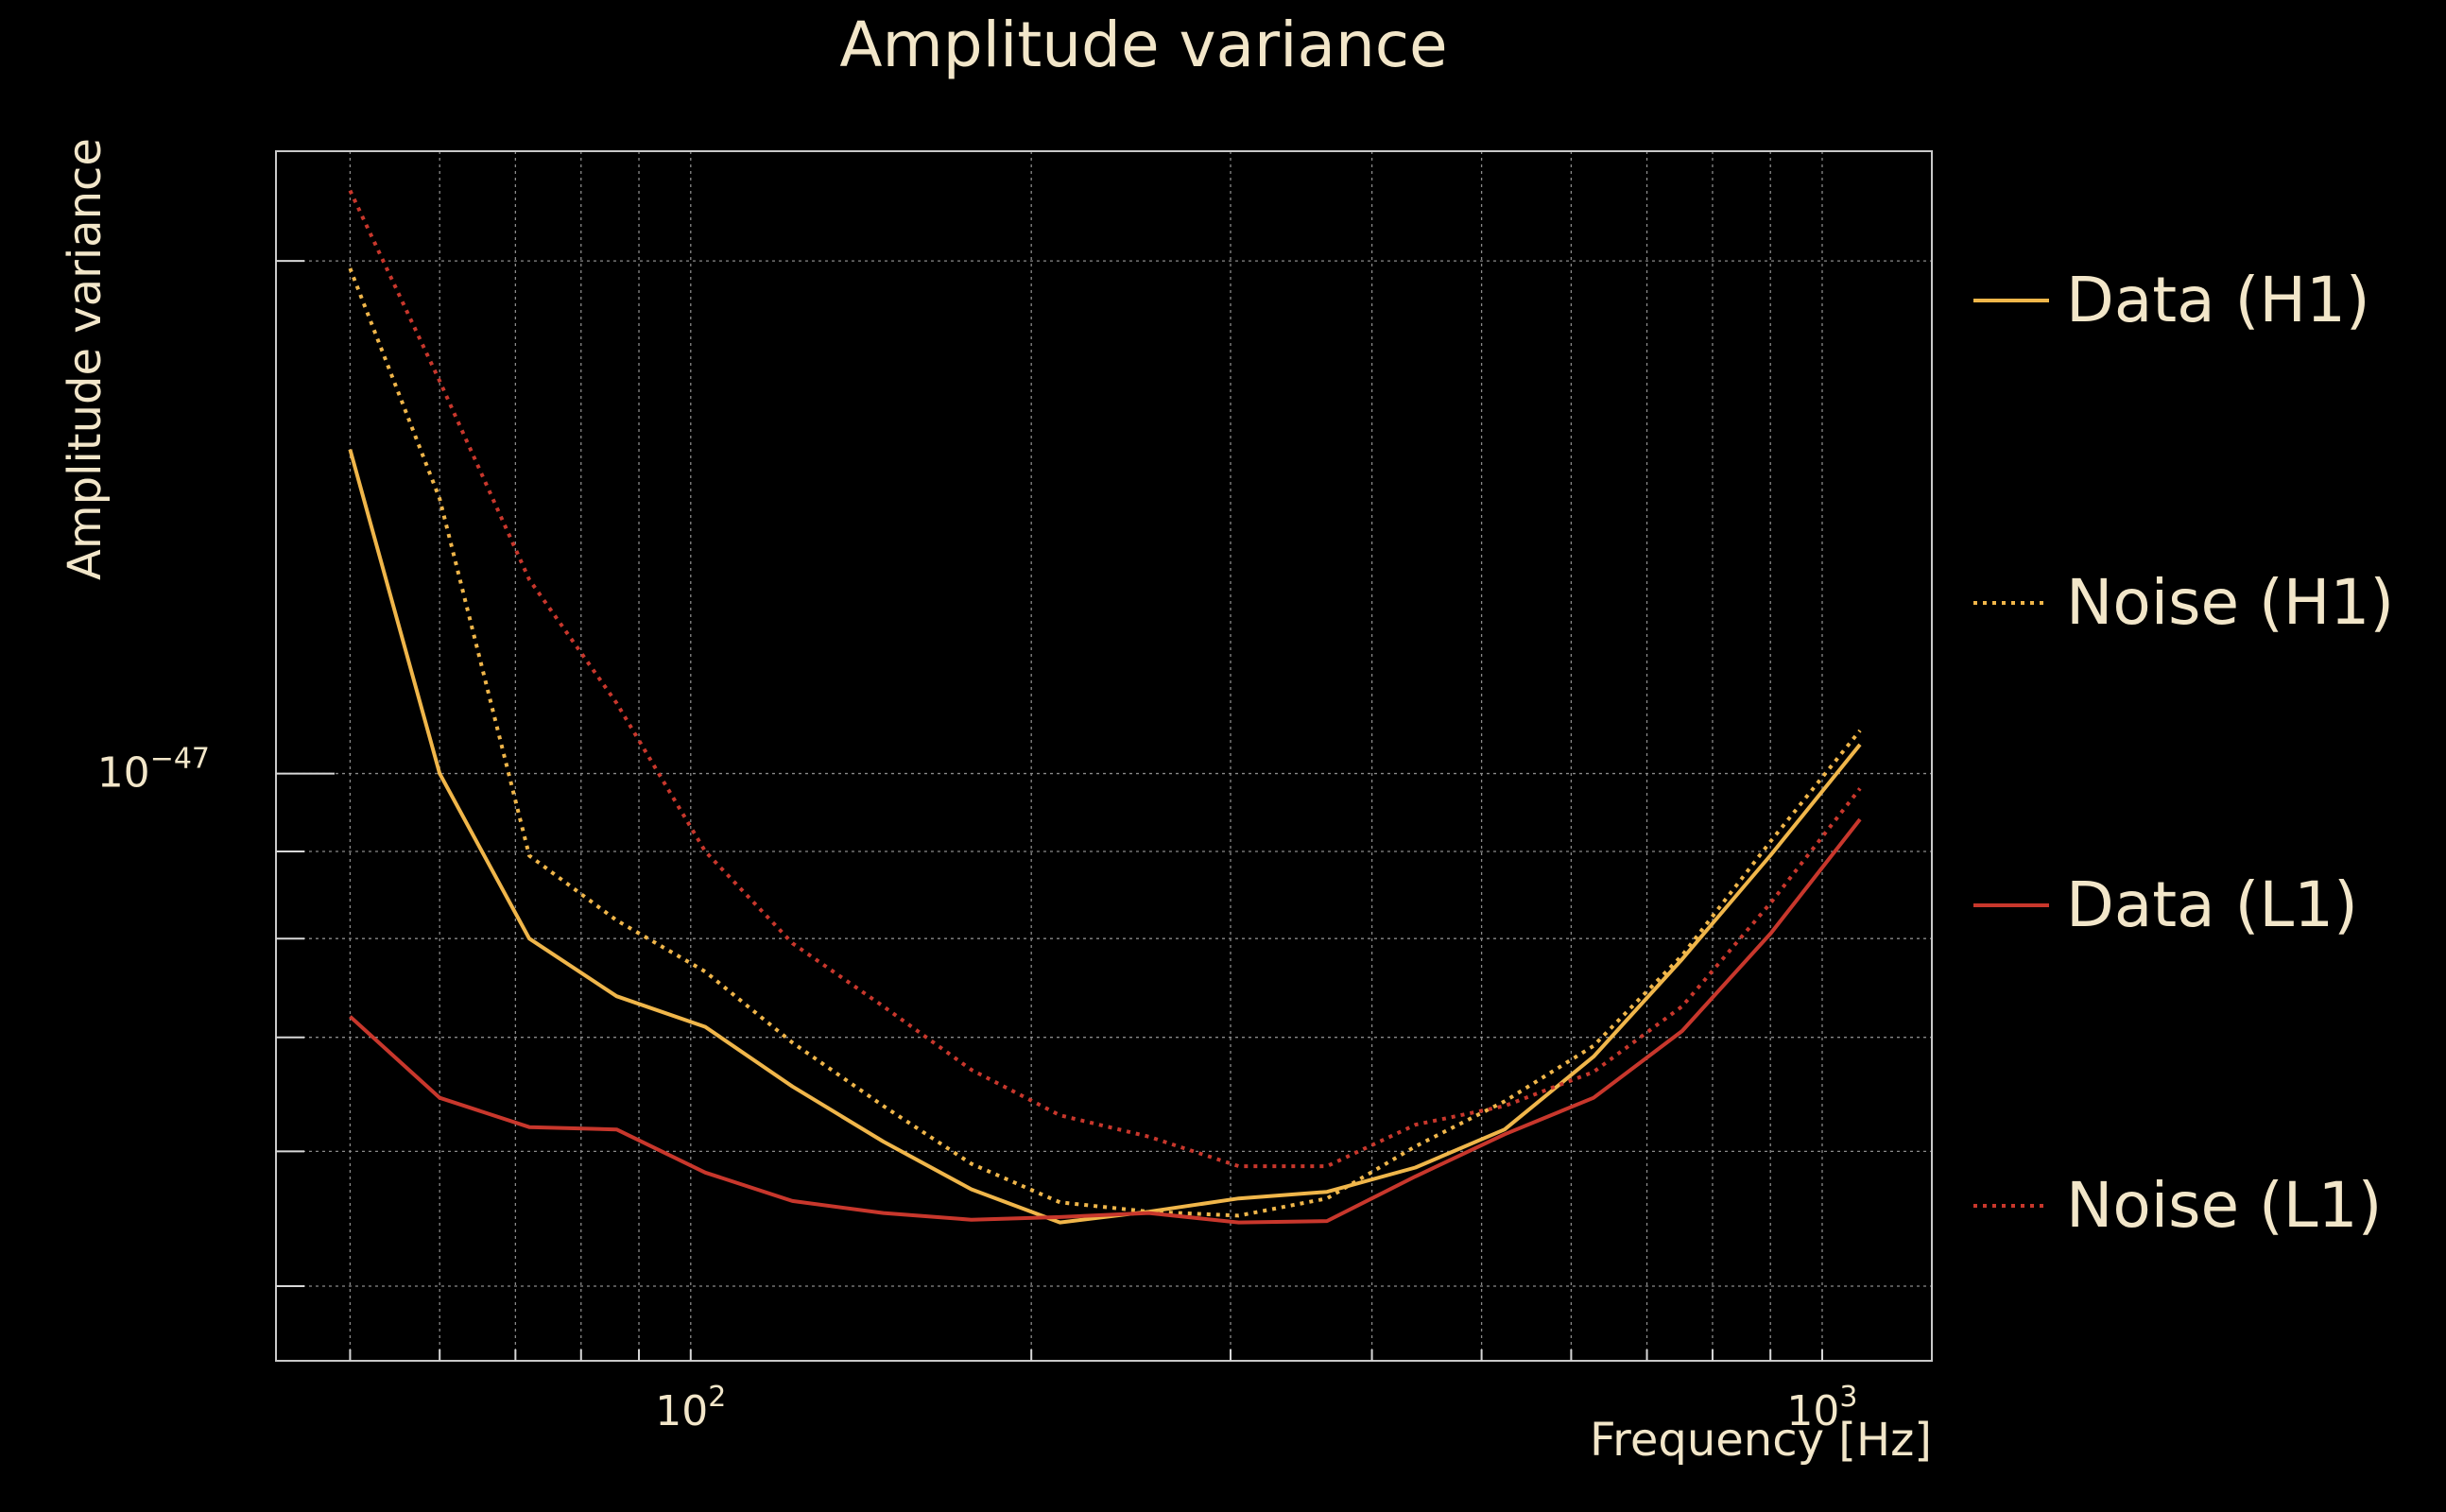 The height and width of the screenshot is (1512, 2446). What do you see at coordinates (2230, 602) in the screenshot?
I see `legend-label: Noise (H1)` at bounding box center [2230, 602].